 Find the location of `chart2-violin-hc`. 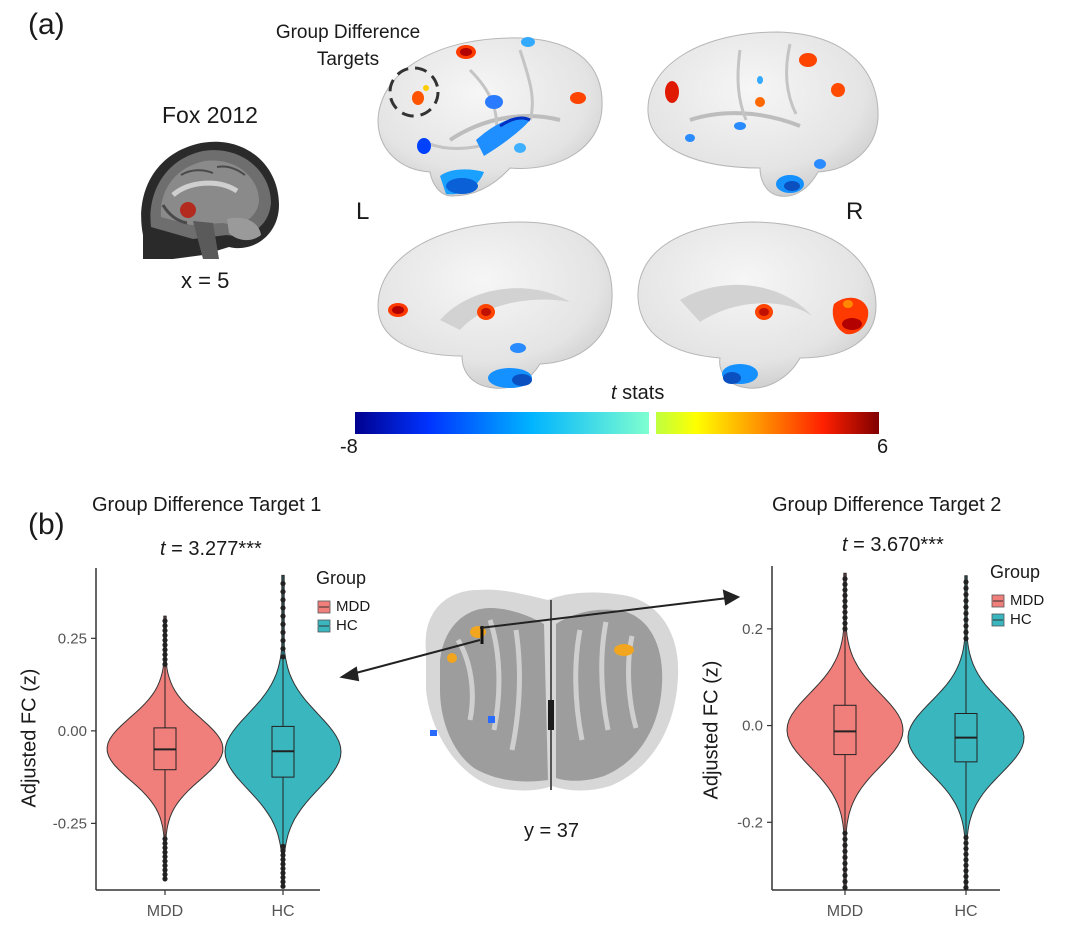

chart2-violin-hc is located at coordinates (966, 732).